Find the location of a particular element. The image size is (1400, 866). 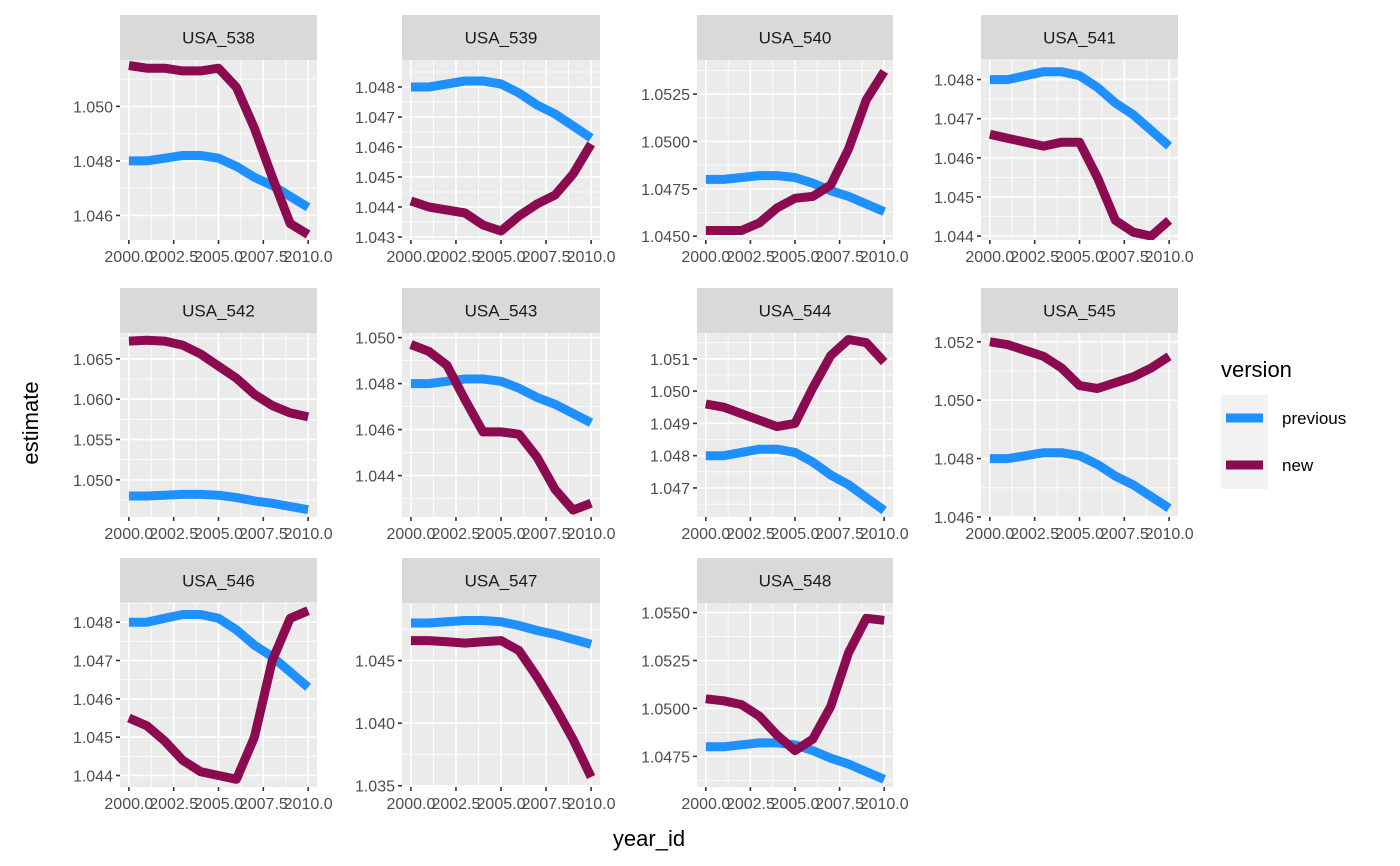

y-tick-label: 1.0450 is located at coordinates (665, 237).